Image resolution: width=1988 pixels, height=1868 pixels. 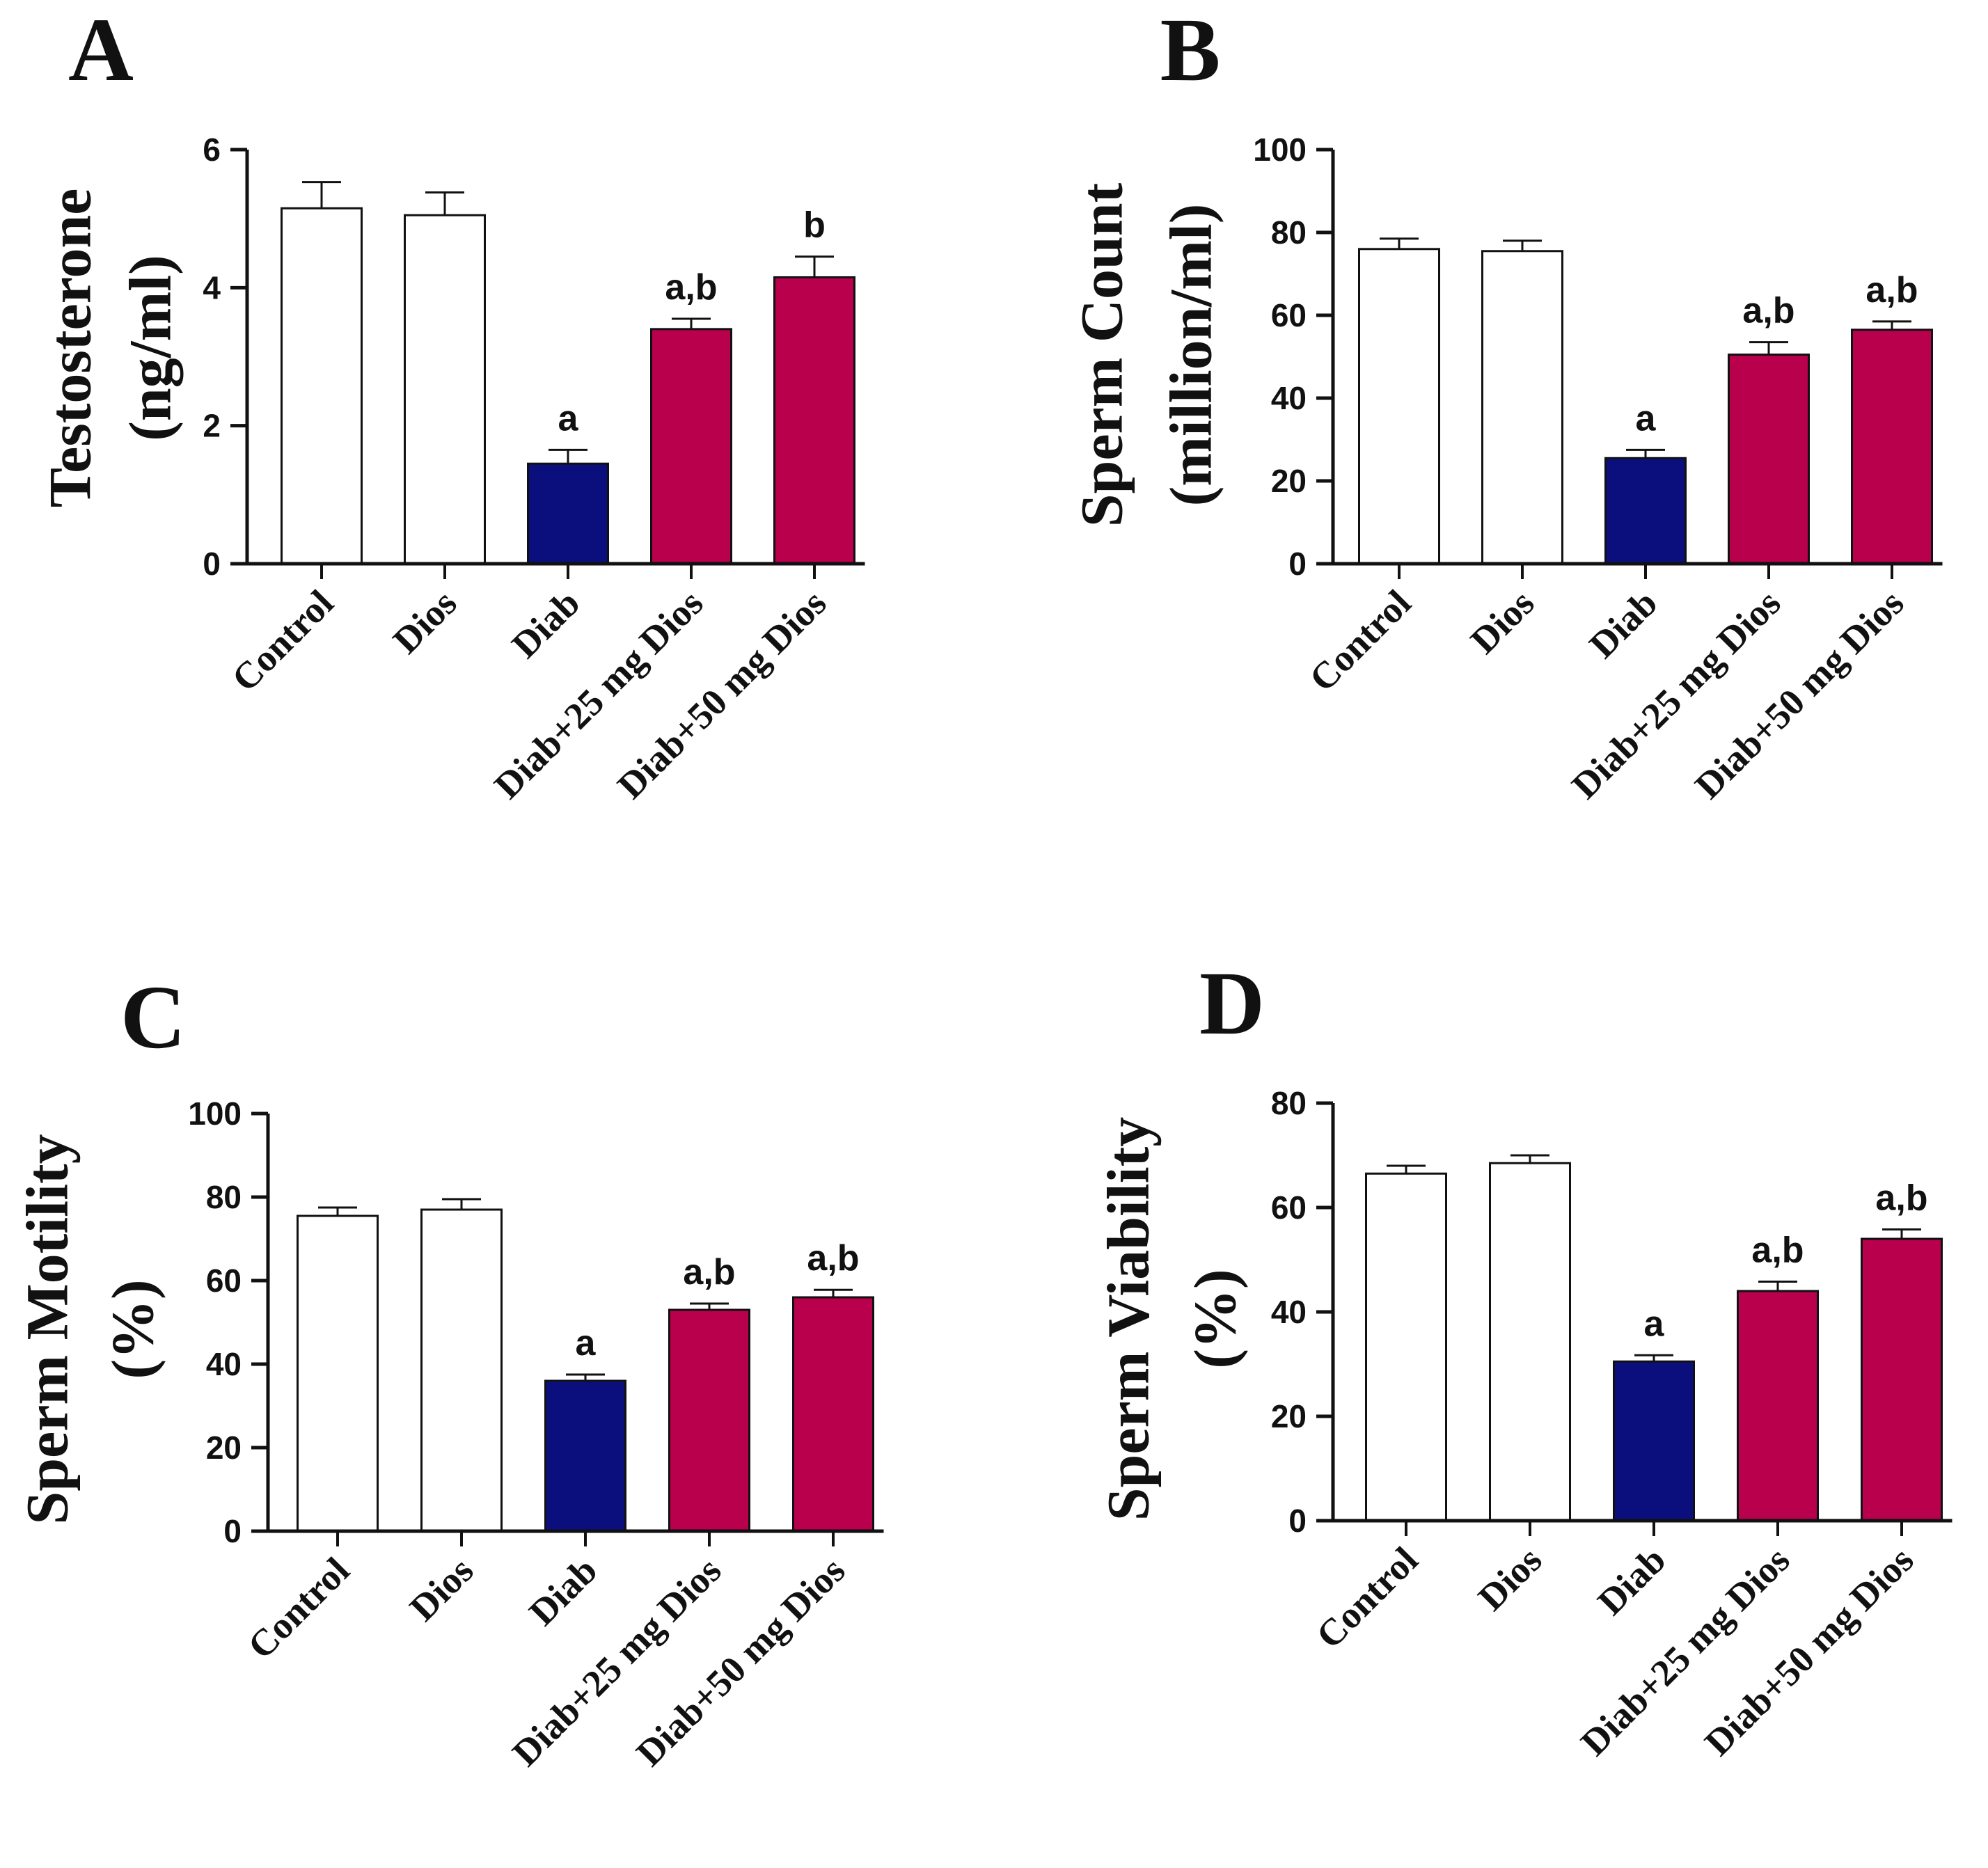 I want to click on y-tick-label: 2, so click(x=212, y=426).